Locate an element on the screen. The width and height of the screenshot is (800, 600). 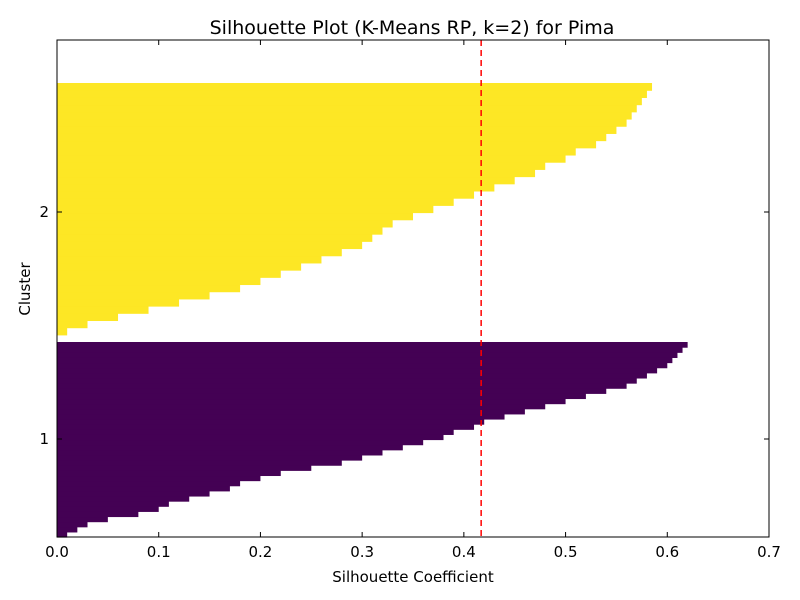
x-tick-label: 0.7 is located at coordinates (769, 552).